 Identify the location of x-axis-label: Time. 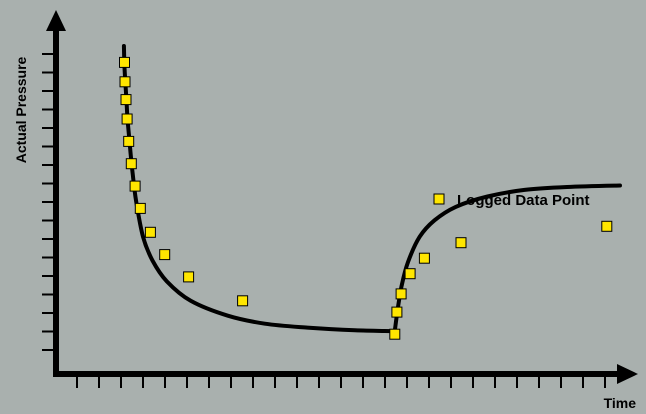
(620, 403).